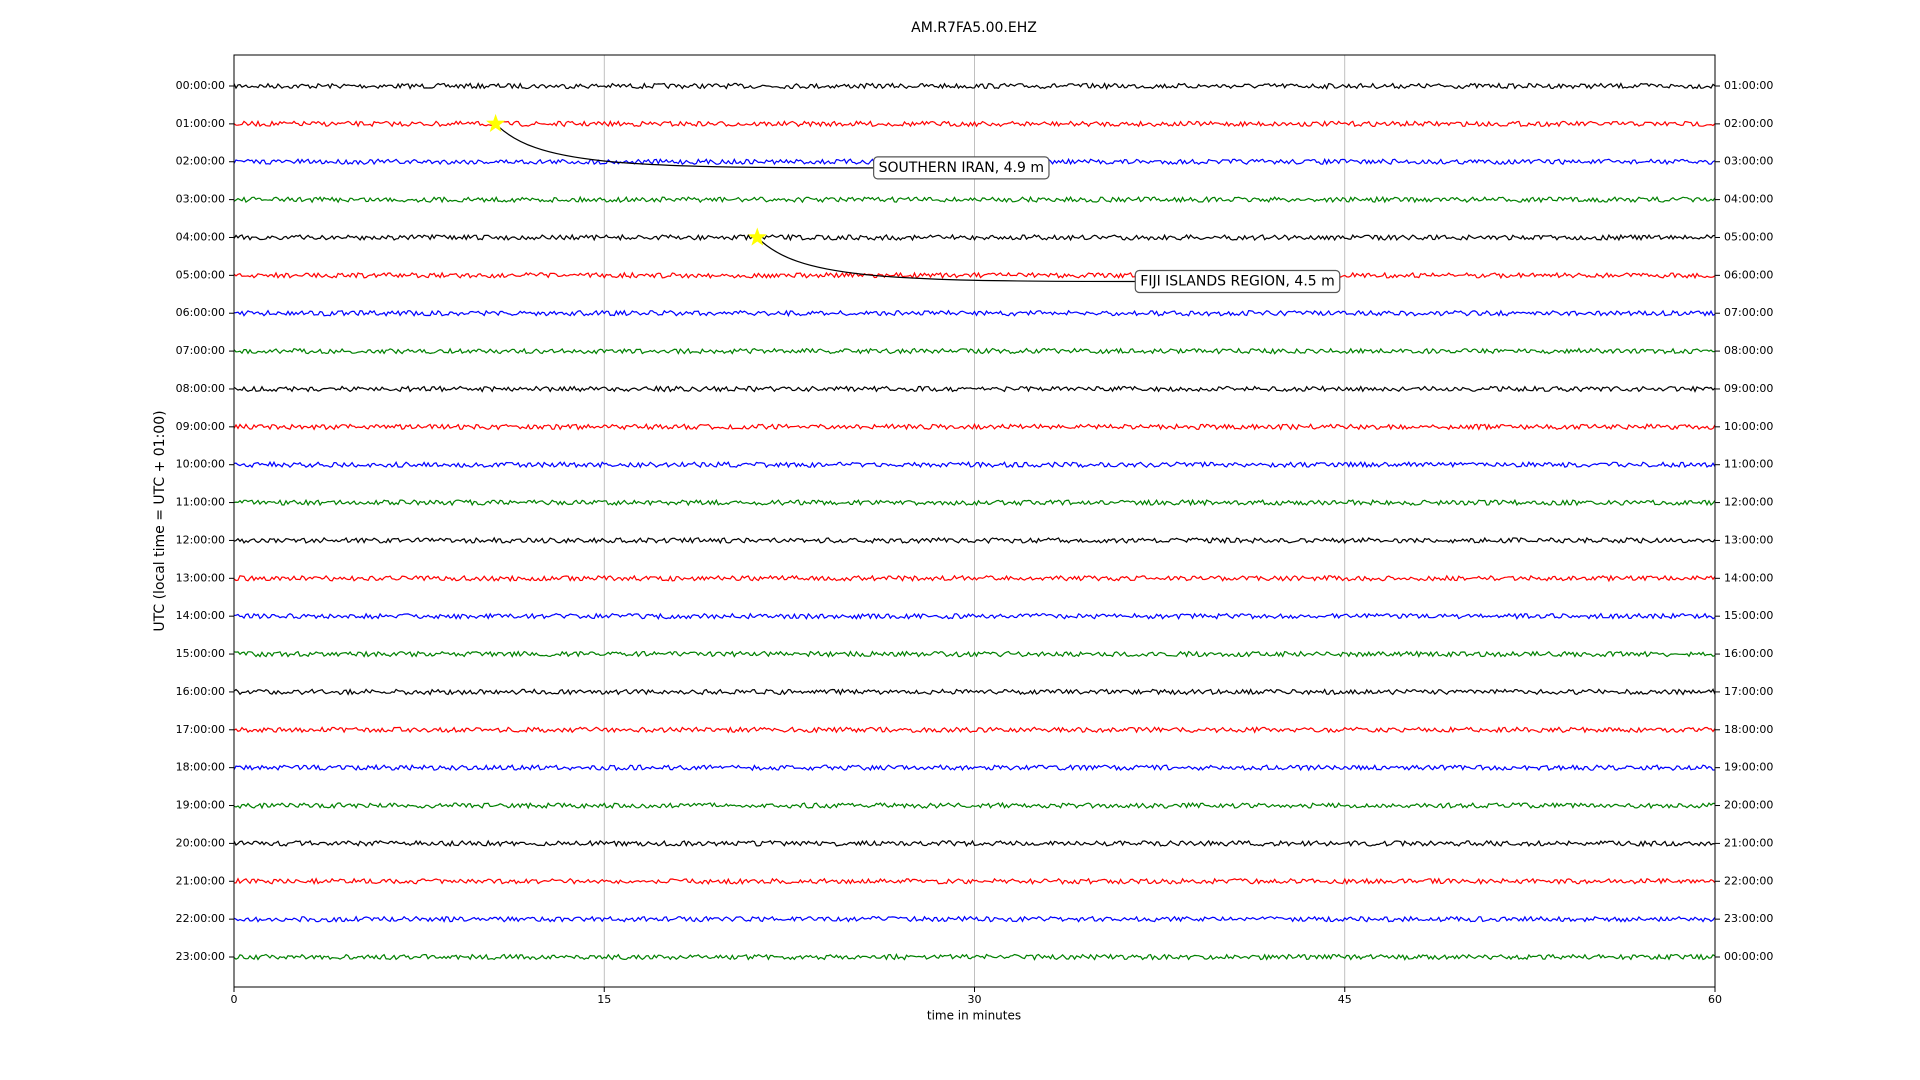  I want to click on x-tick-label: 45, so click(1345, 999).